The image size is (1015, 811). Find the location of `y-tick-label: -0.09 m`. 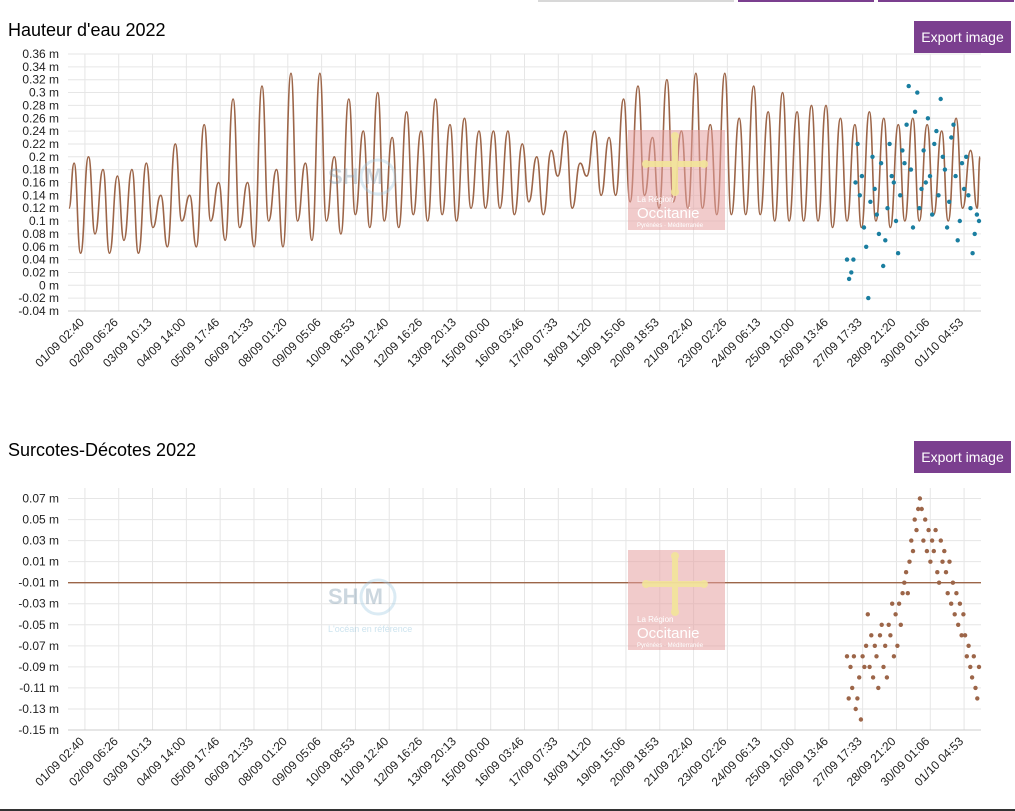

y-tick-label: -0.09 m is located at coordinates (38, 667).